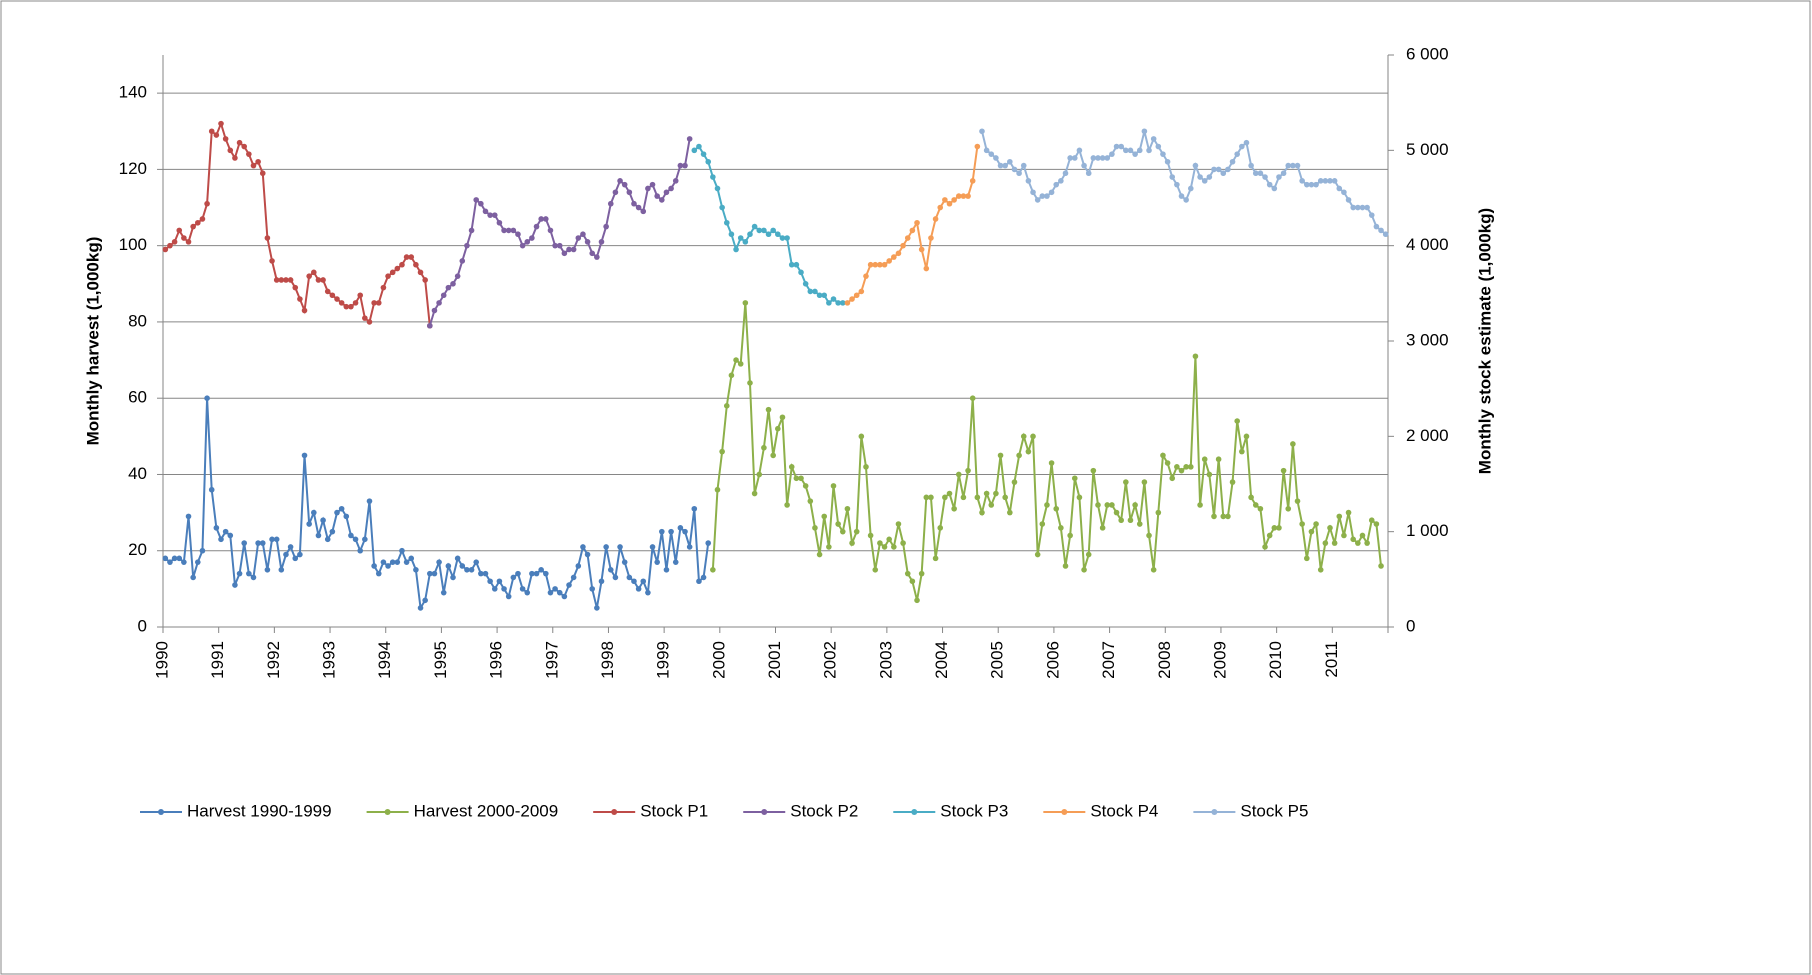  I want to click on x-tick-label: 1994, so click(384, 660).